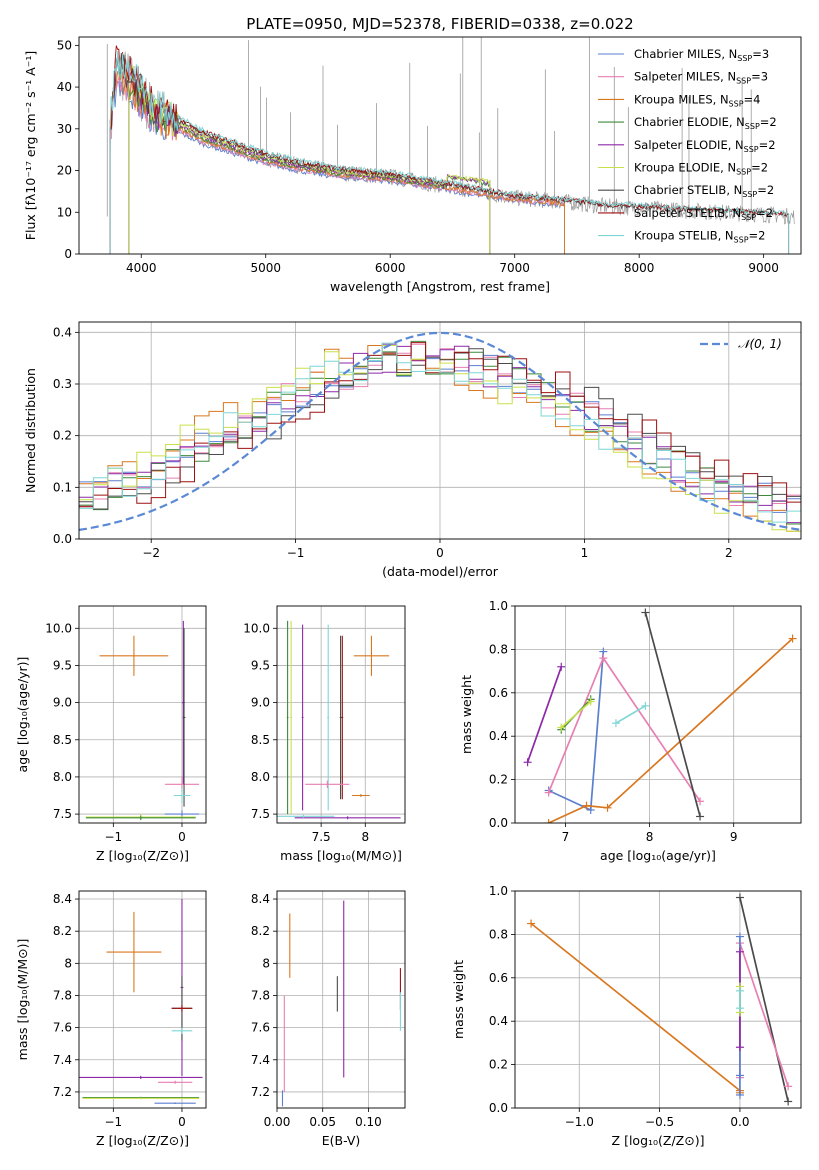  What do you see at coordinates (440, 286) in the screenshot?
I see `x-axis-label: wavelength [Angstrom, rest frame]` at bounding box center [440, 286].